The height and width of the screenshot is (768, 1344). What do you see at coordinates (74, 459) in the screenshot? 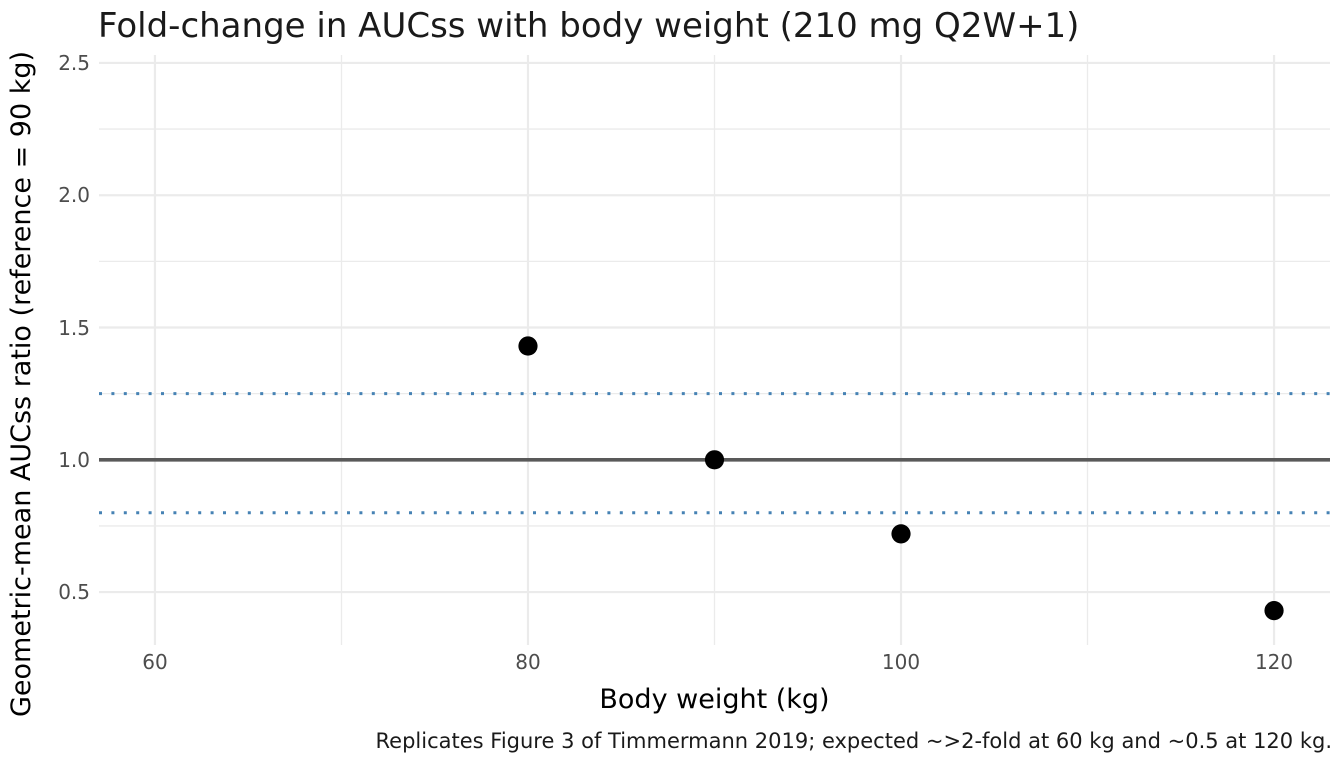
I see `y-tick-label: 1.0` at bounding box center [74, 459].